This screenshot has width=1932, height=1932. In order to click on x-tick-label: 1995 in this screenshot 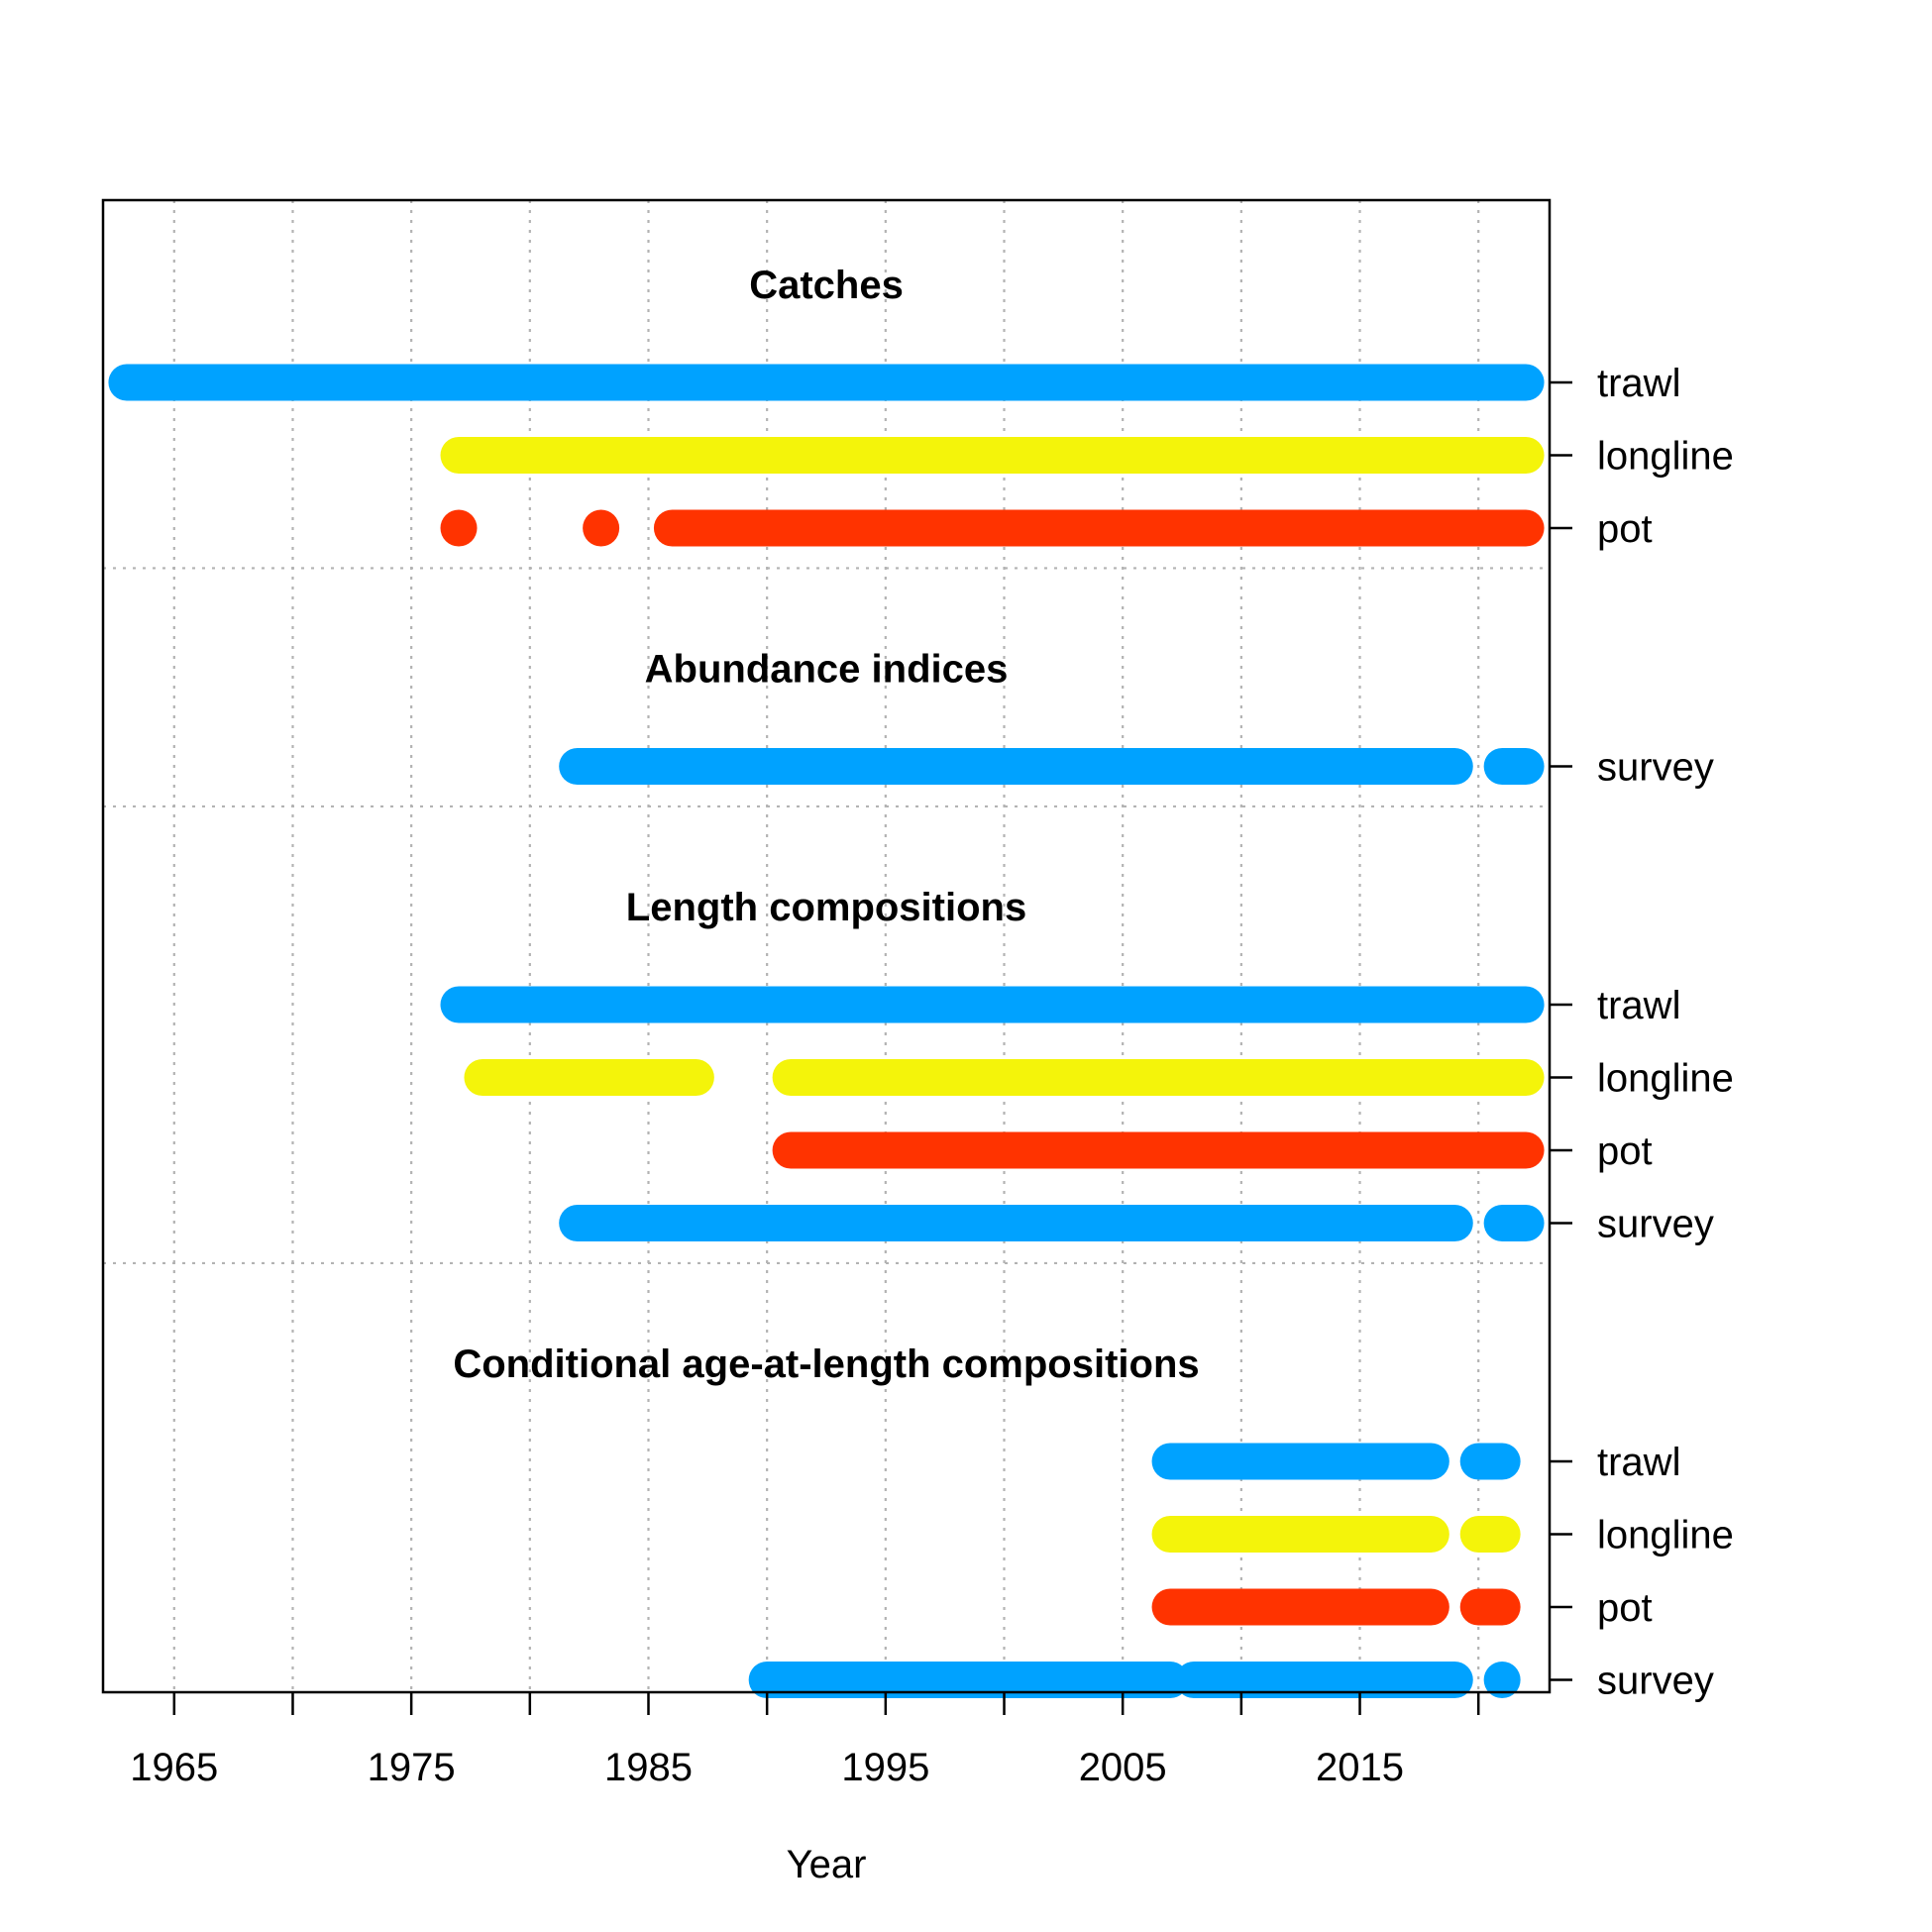, I will do `click(885, 1767)`.